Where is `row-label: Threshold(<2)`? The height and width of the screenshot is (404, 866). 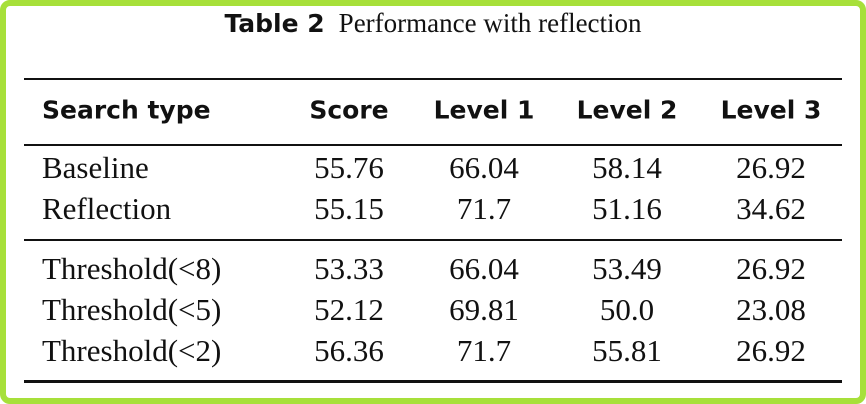 row-label: Threshold(<2) is located at coordinates (132, 350).